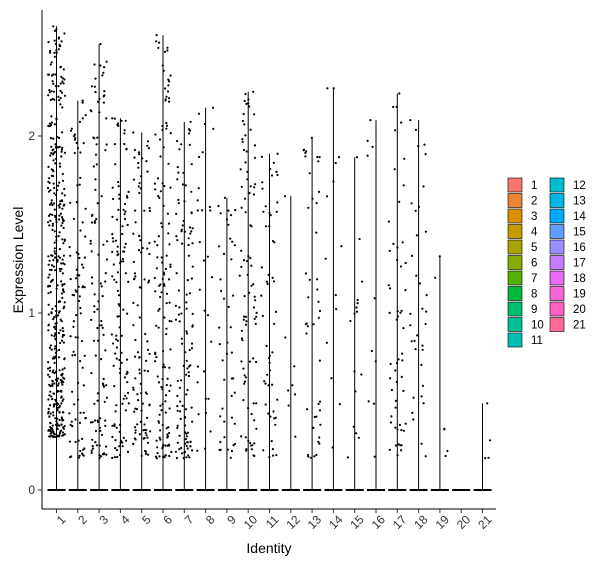 This screenshot has height=568, width=600. Describe the element at coordinates (579, 310) in the screenshot. I see `legend-label: 20` at that location.